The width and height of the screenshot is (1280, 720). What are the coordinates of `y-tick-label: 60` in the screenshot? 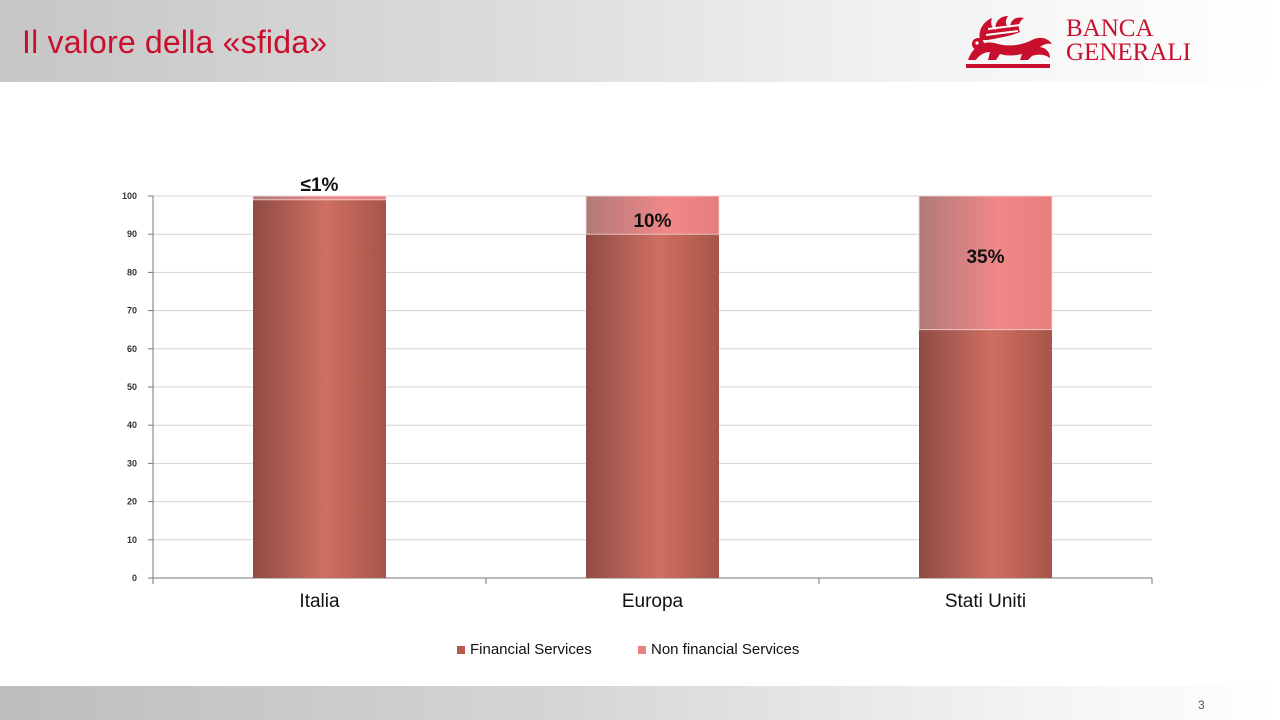 It's located at (132, 349).